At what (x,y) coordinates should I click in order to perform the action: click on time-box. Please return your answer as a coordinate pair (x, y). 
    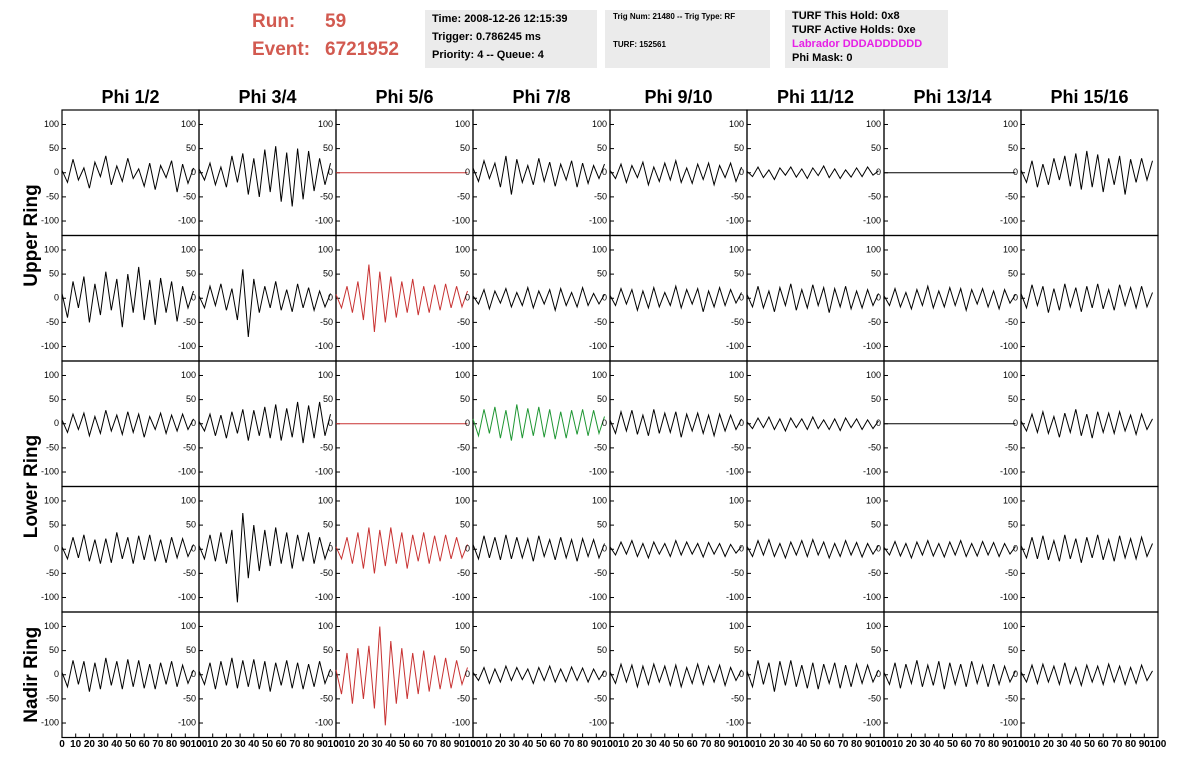
    Looking at the image, I should click on (511, 39).